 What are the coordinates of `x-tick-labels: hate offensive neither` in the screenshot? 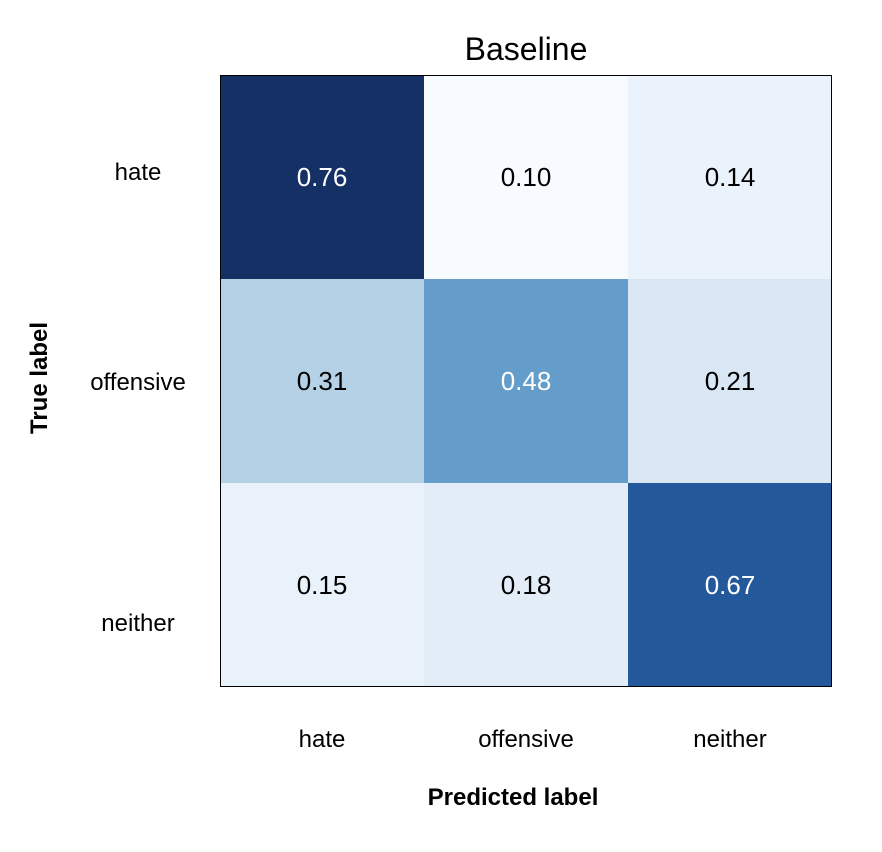 It's located at (533, 739).